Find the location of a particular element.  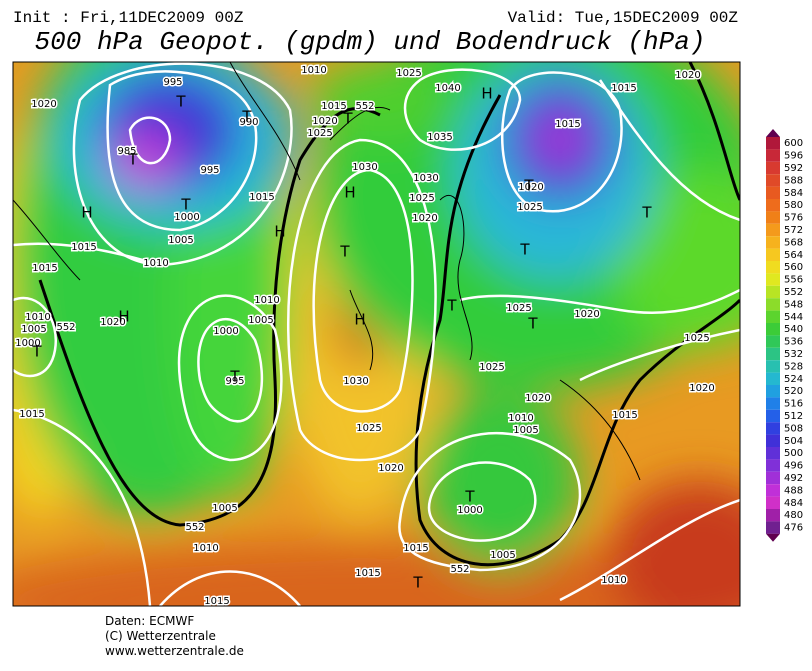

colorbar-label: 572 is located at coordinates (793, 230).